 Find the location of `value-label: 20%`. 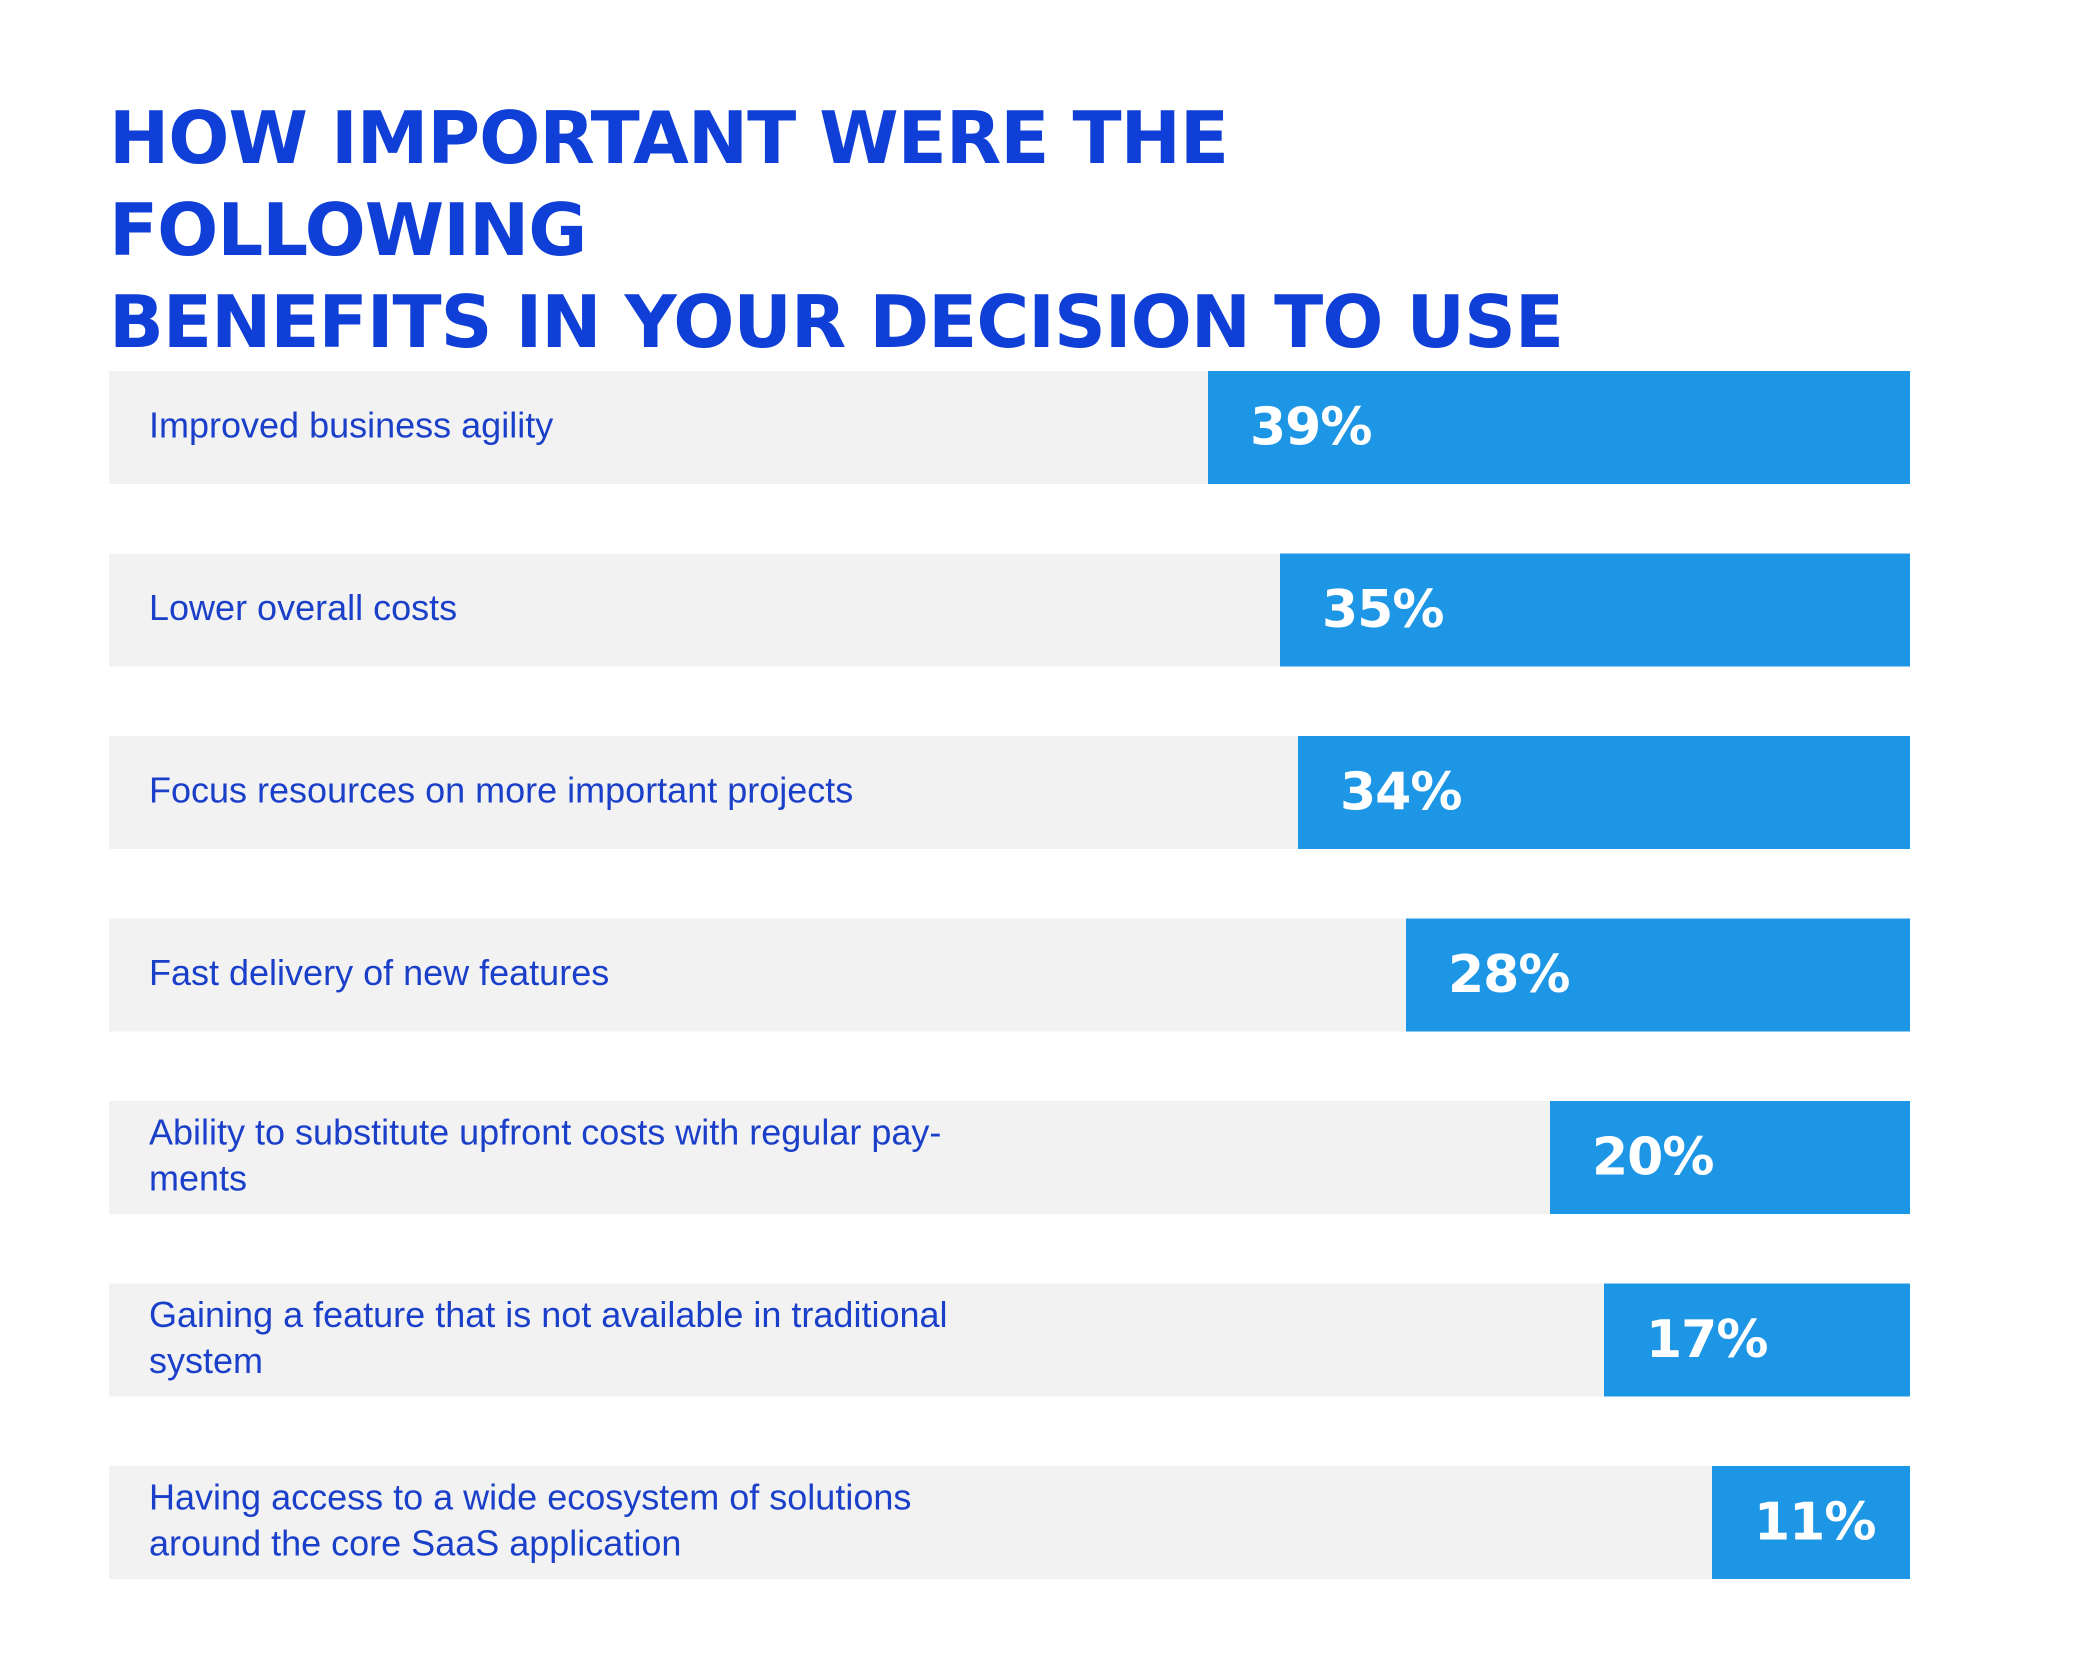

value-label: 20% is located at coordinates (1652, 1158).